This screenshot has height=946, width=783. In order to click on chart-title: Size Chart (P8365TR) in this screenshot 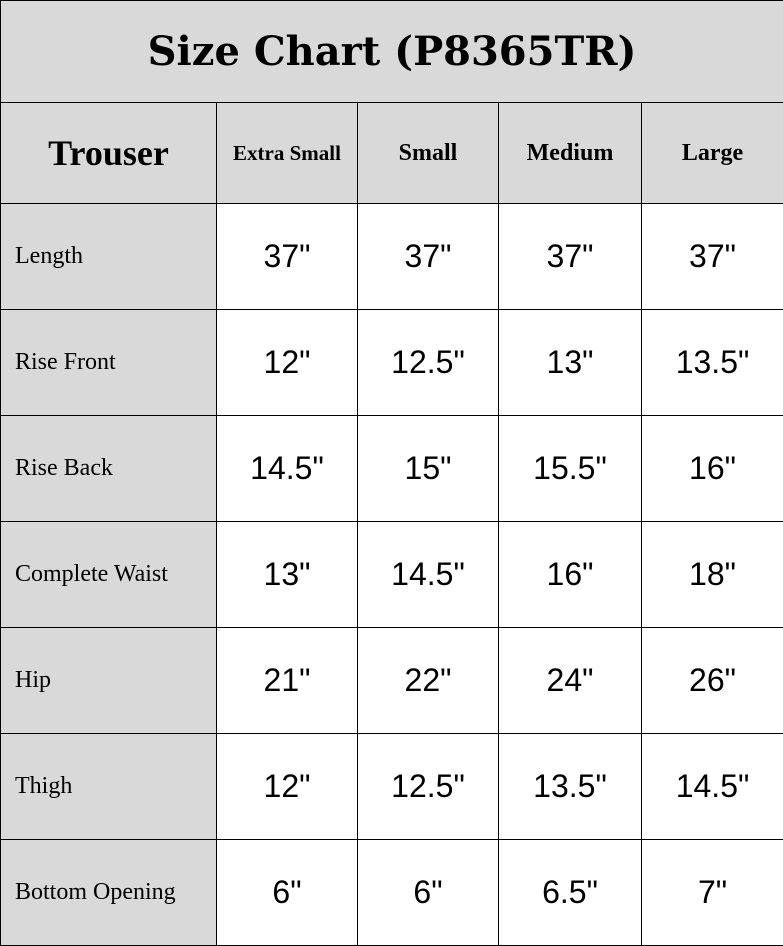, I will do `click(391, 51)`.